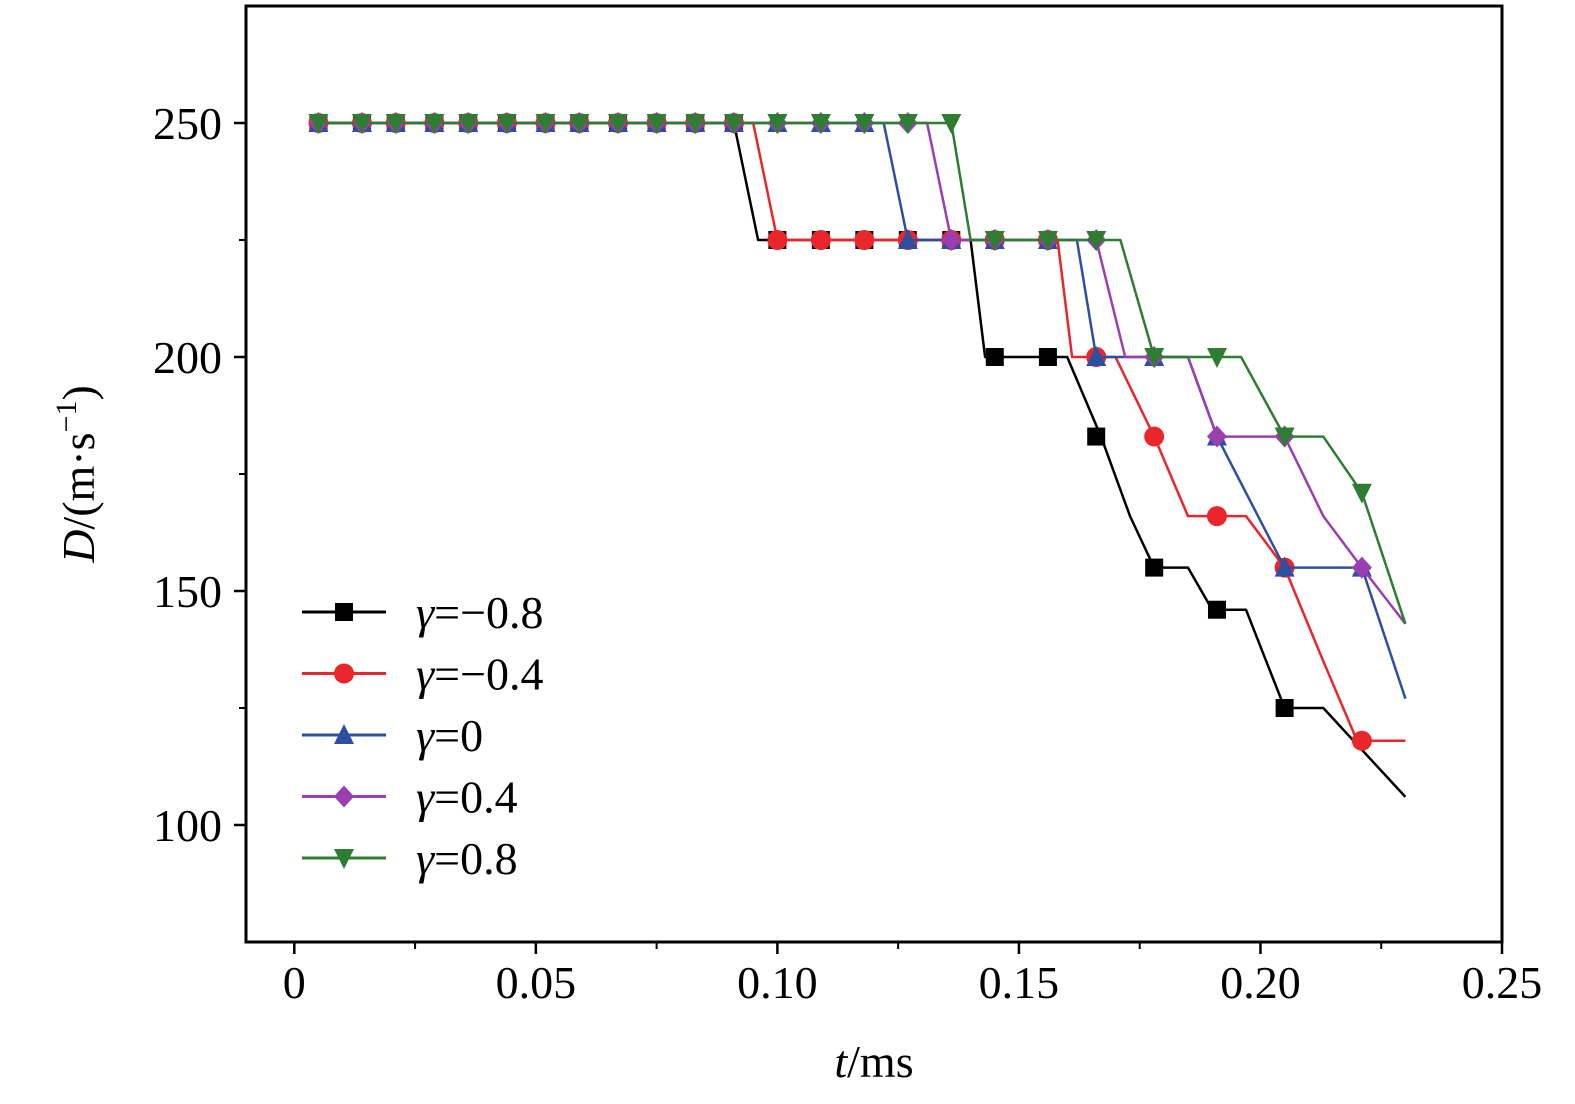 The image size is (1575, 1104). I want to click on x-tick-label: 0.15, so click(1019, 982).